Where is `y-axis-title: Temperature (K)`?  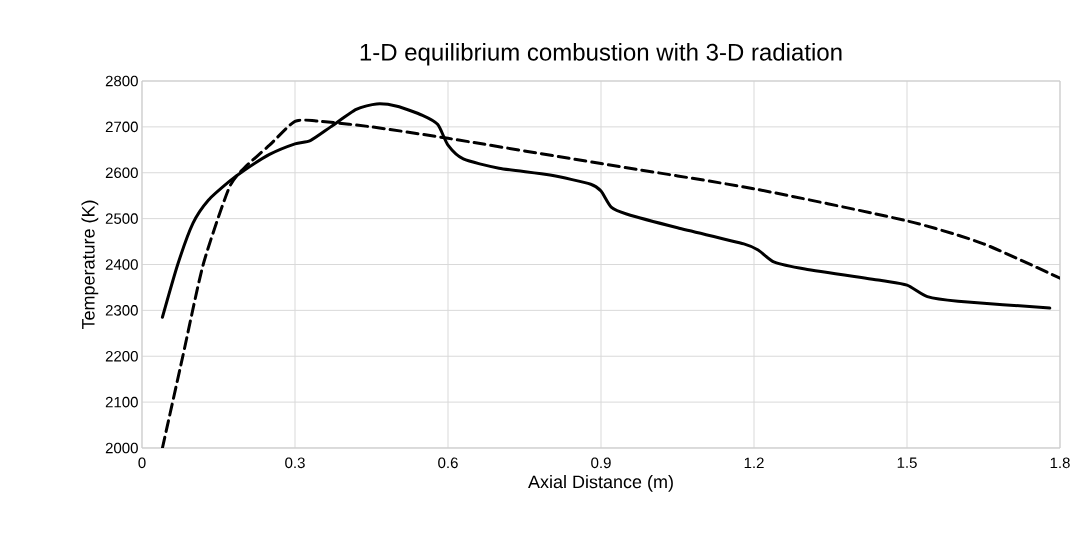
y-axis-title: Temperature (K) is located at coordinates (90, 265).